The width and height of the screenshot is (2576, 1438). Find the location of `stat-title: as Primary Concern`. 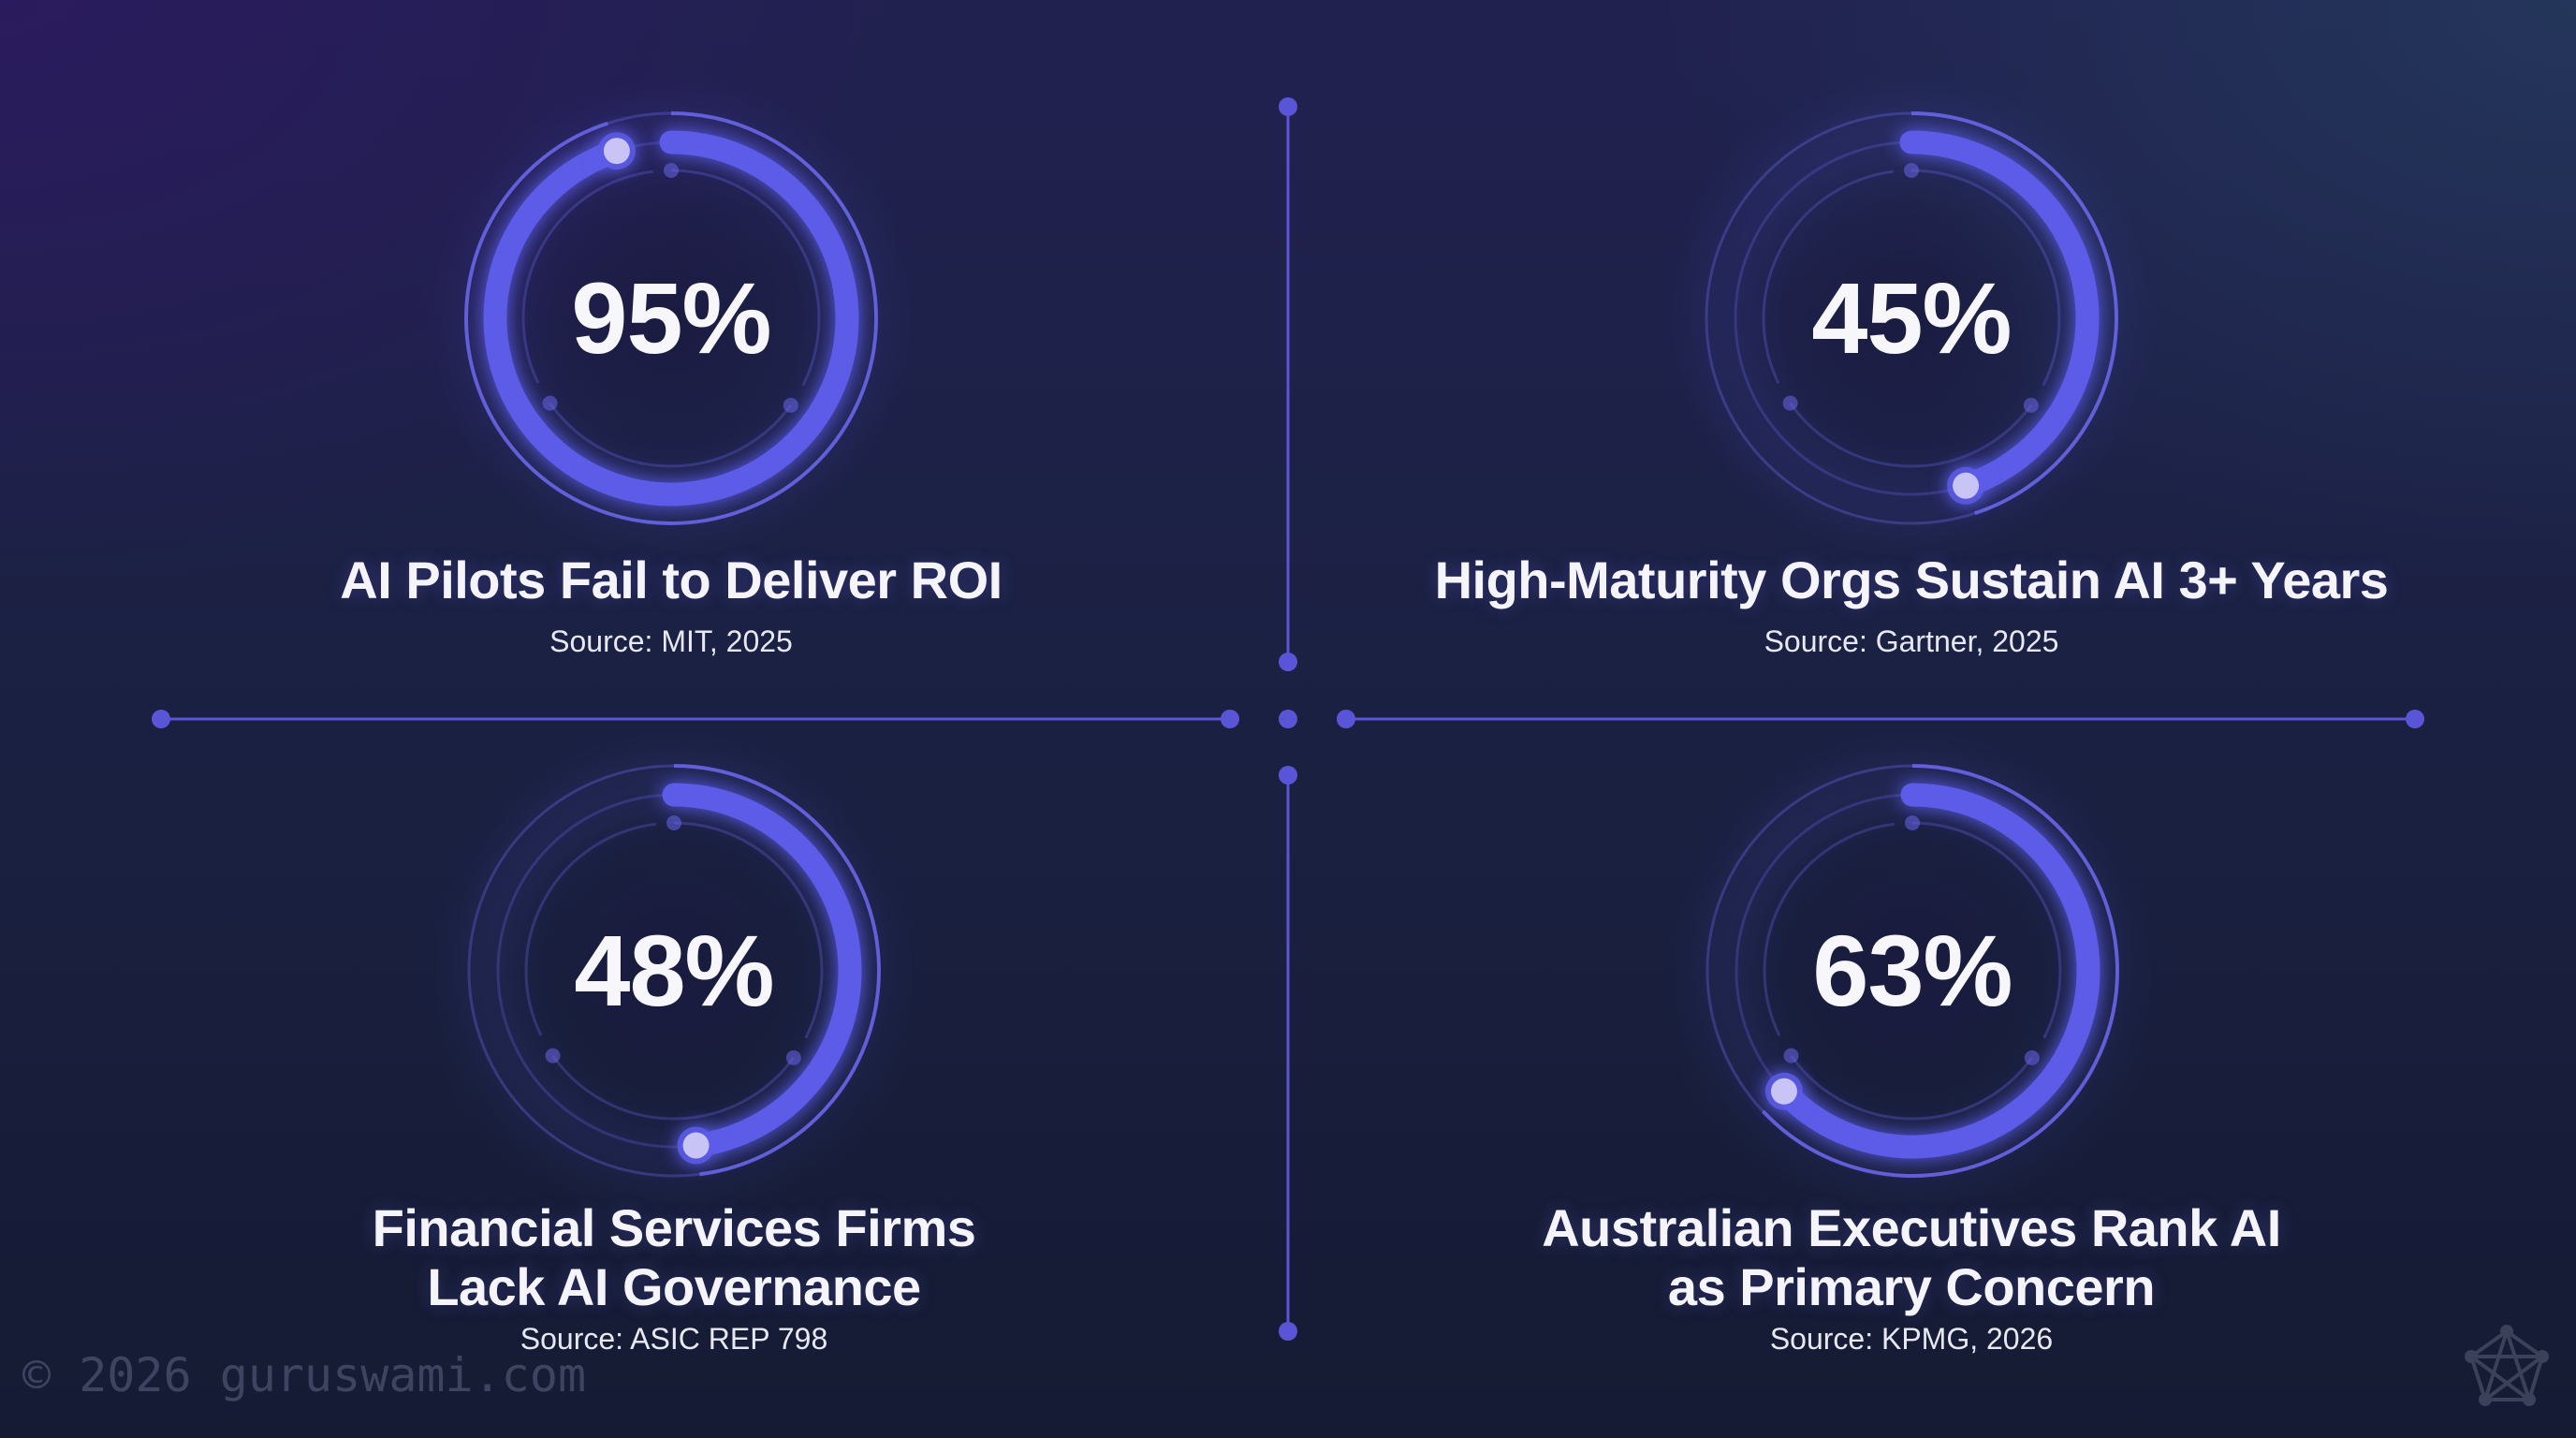

stat-title: as Primary Concern is located at coordinates (1911, 1286).